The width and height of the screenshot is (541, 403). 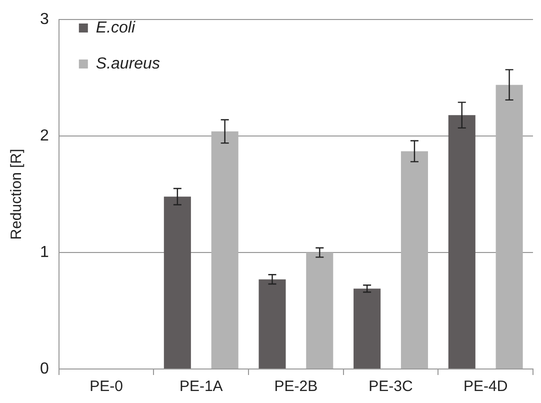 What do you see at coordinates (485, 387) in the screenshot?
I see `x-tick-label: PE-4D` at bounding box center [485, 387].